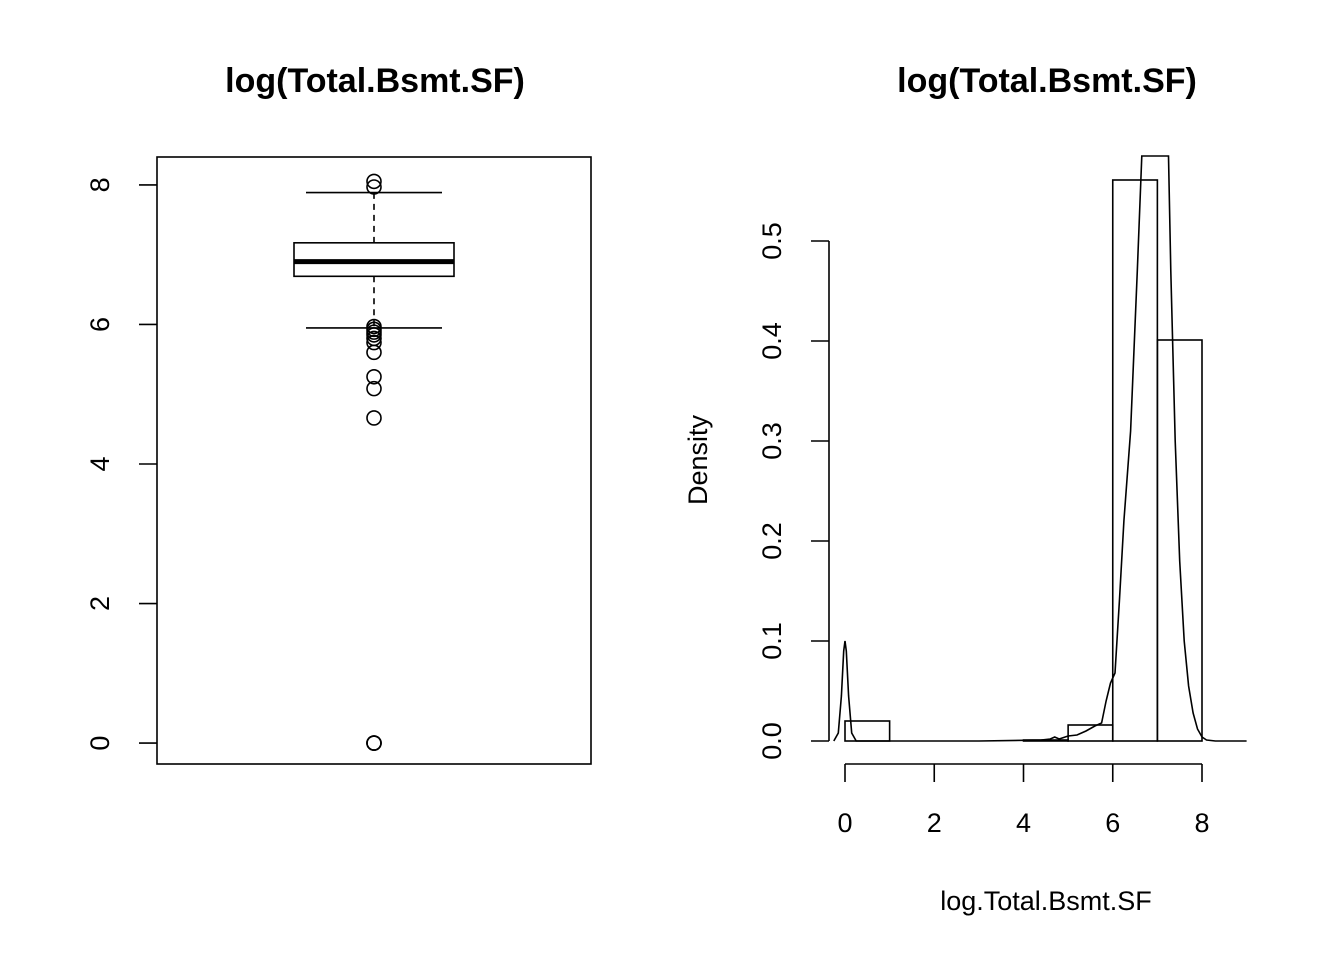 Image resolution: width=1344 pixels, height=960 pixels. Describe the element at coordinates (772, 641) in the screenshot. I see `histogram-y-tick-label: 0.1` at that location.